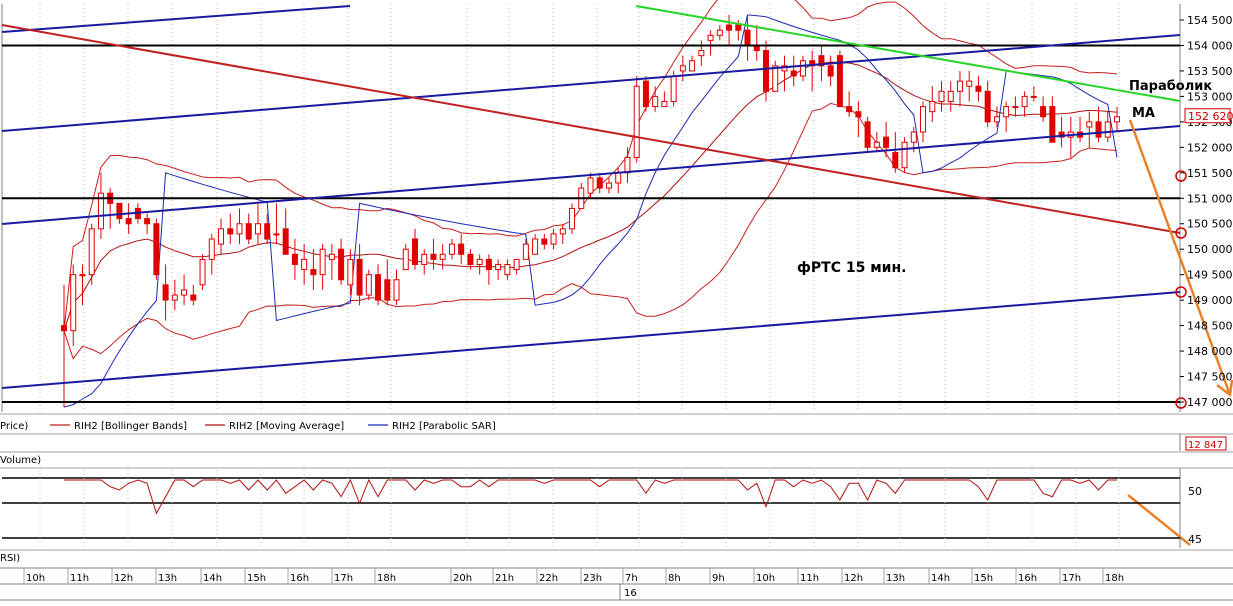 This screenshot has height=606, width=1233. Describe the element at coordinates (1210, 326) in the screenshot. I see `y-tick-label: 148 500` at that location.